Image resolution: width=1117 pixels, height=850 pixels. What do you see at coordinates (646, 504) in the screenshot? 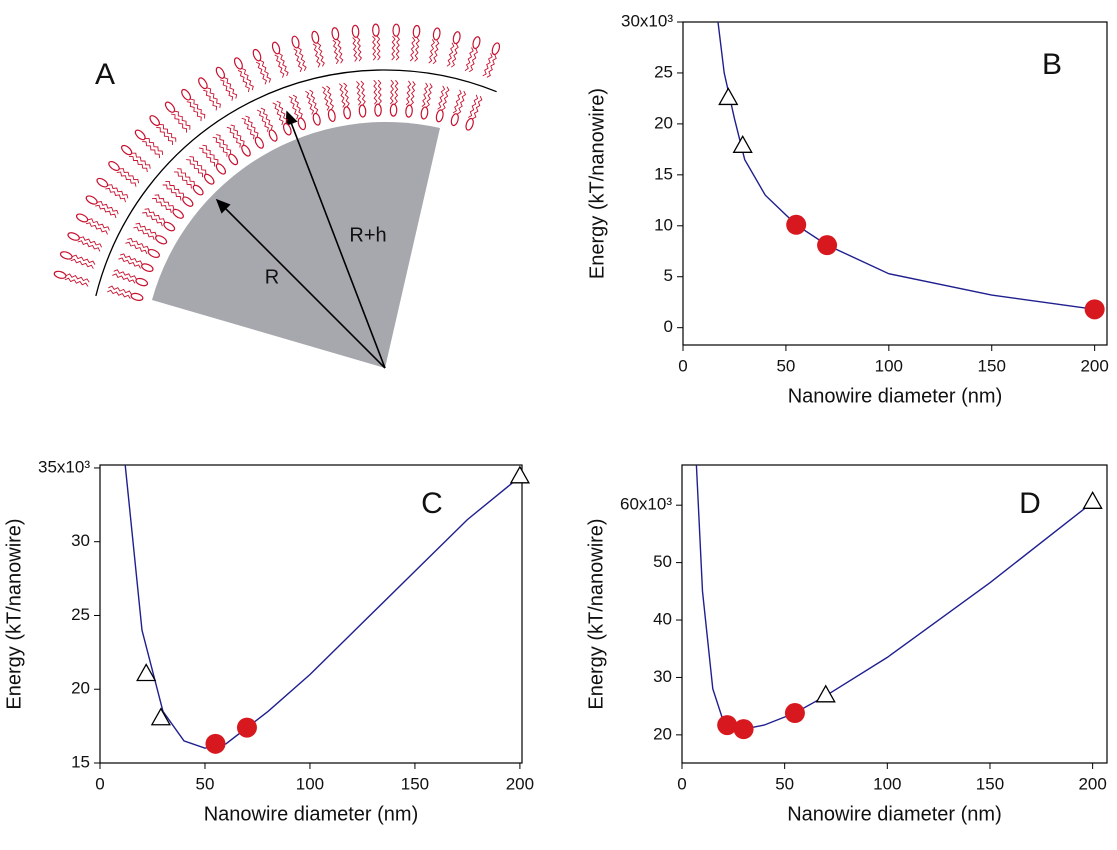
I see `y-tick-label: 60x10³` at bounding box center [646, 504].